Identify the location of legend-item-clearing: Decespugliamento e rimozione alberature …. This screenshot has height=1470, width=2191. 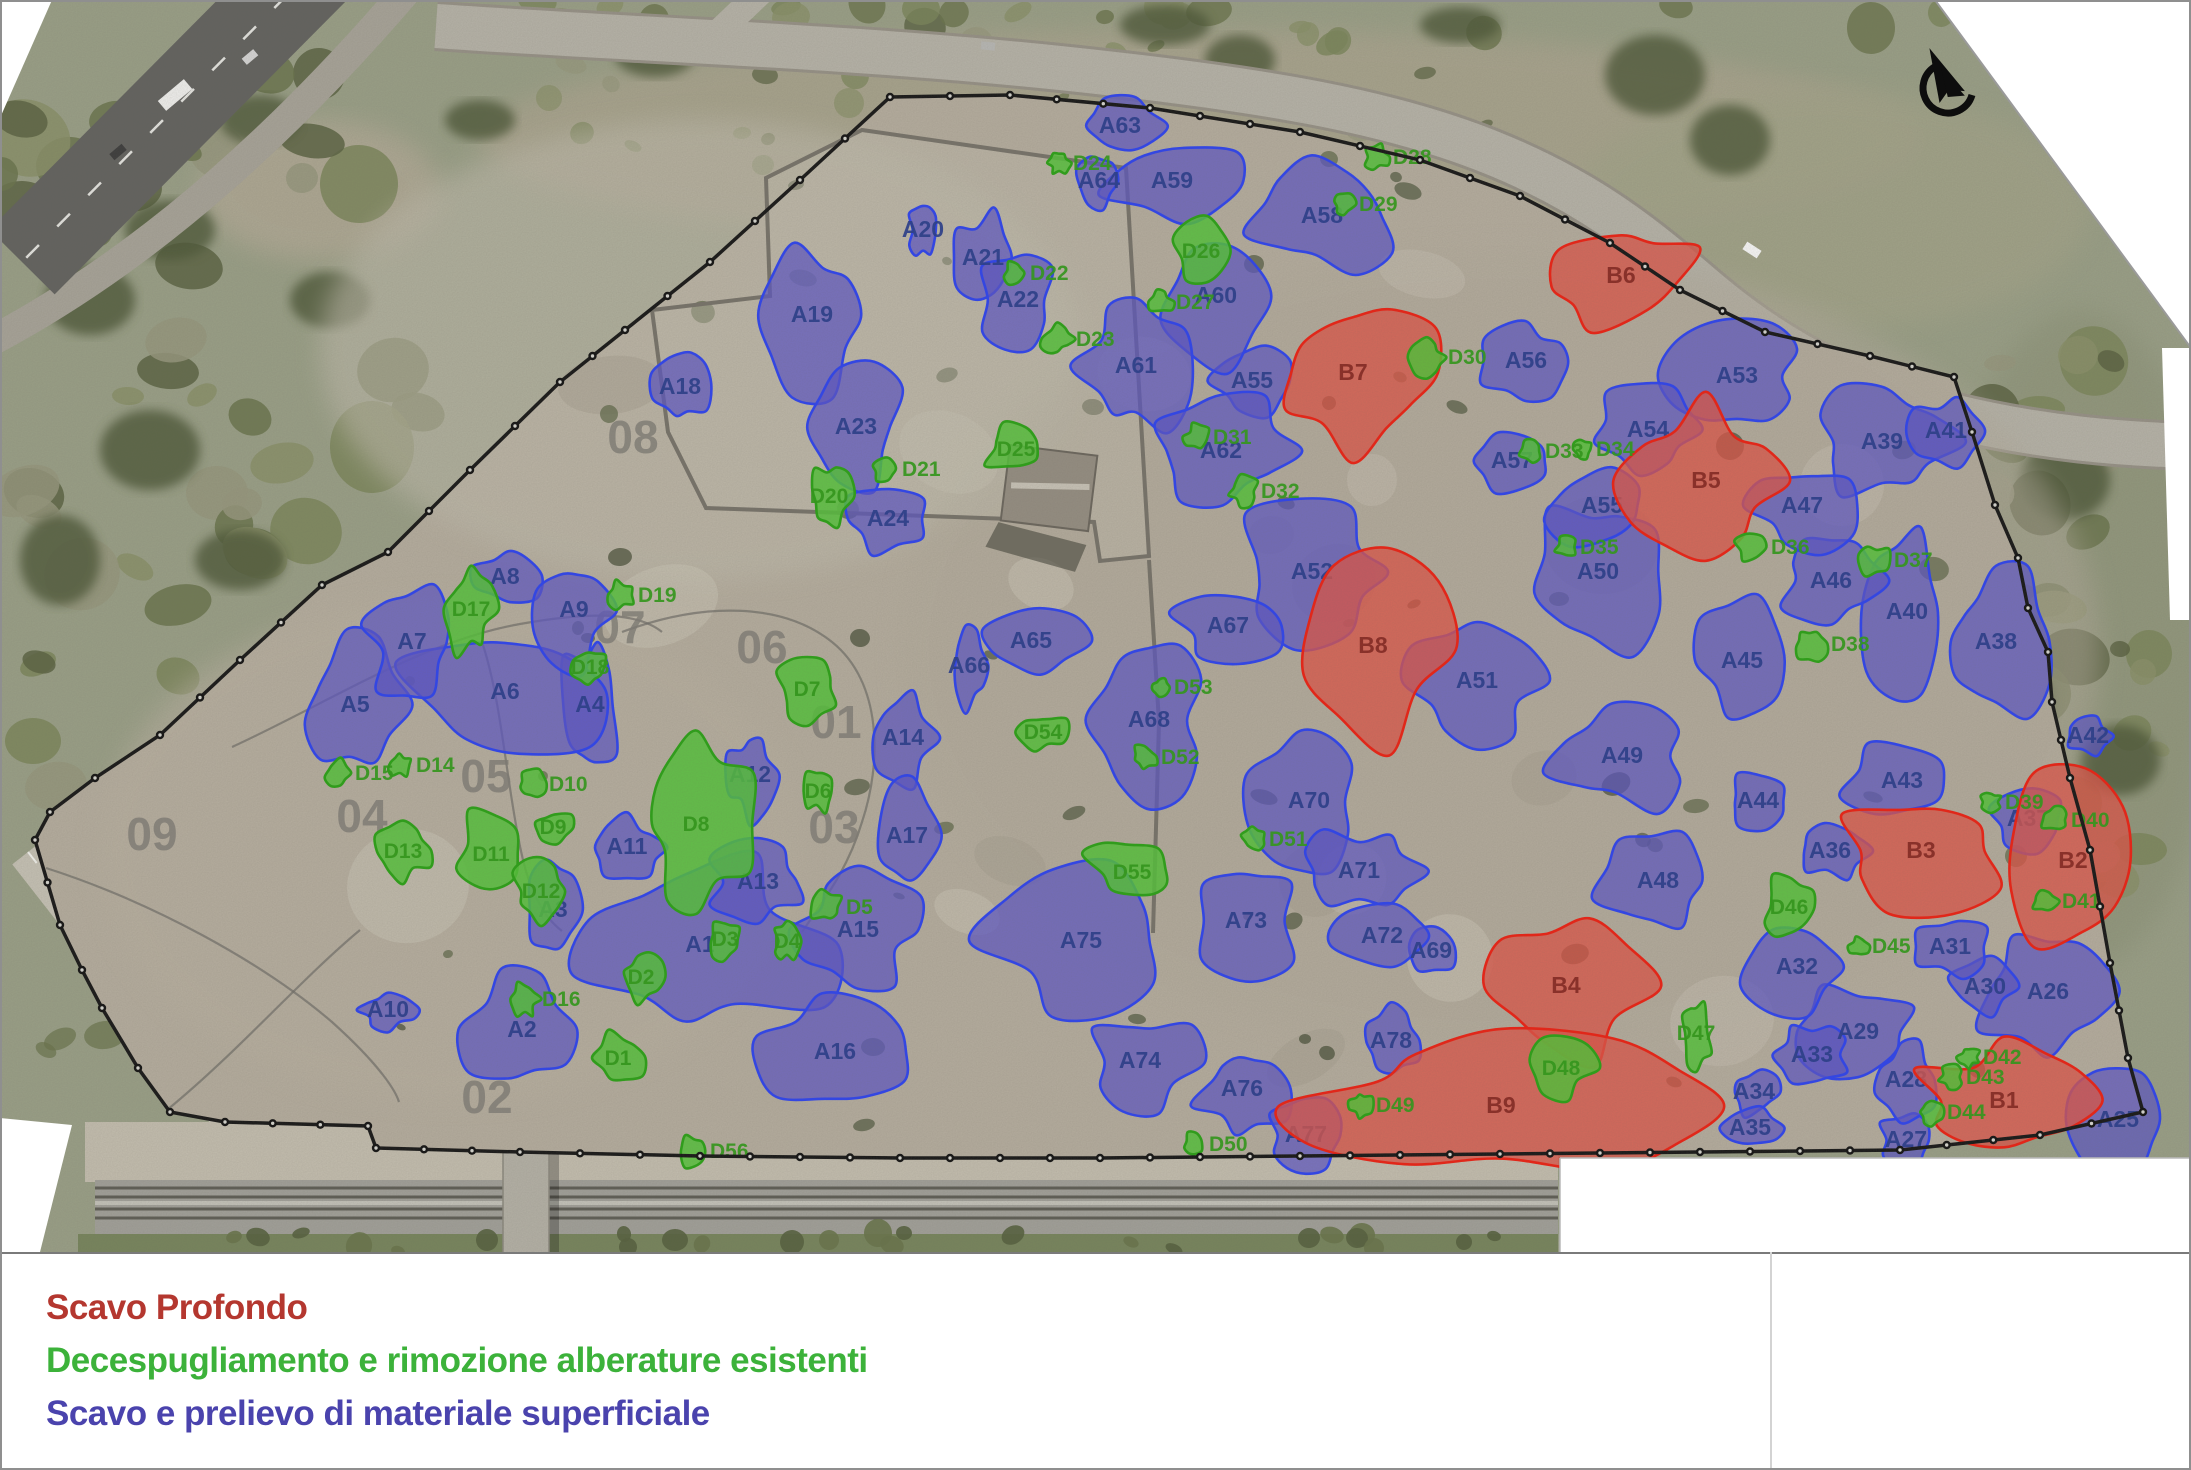
(457, 1360).